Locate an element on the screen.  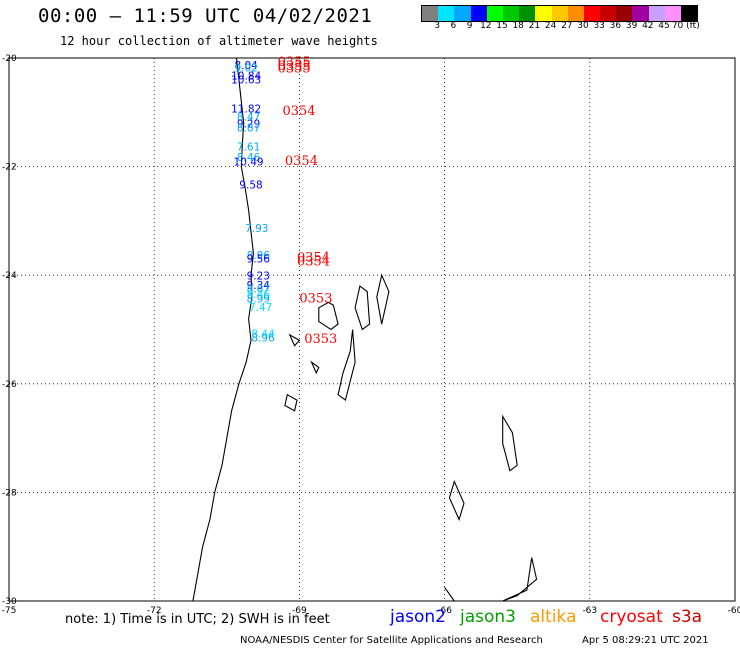
page-title: 00:00 – 11:59 UTC 04/02/2021 is located at coordinates (205, 16).